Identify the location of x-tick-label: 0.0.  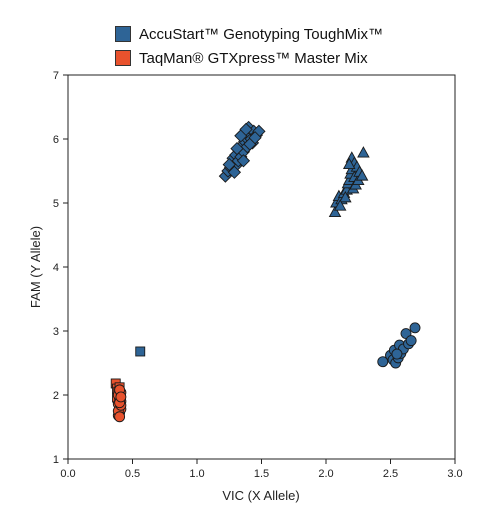
(67, 474).